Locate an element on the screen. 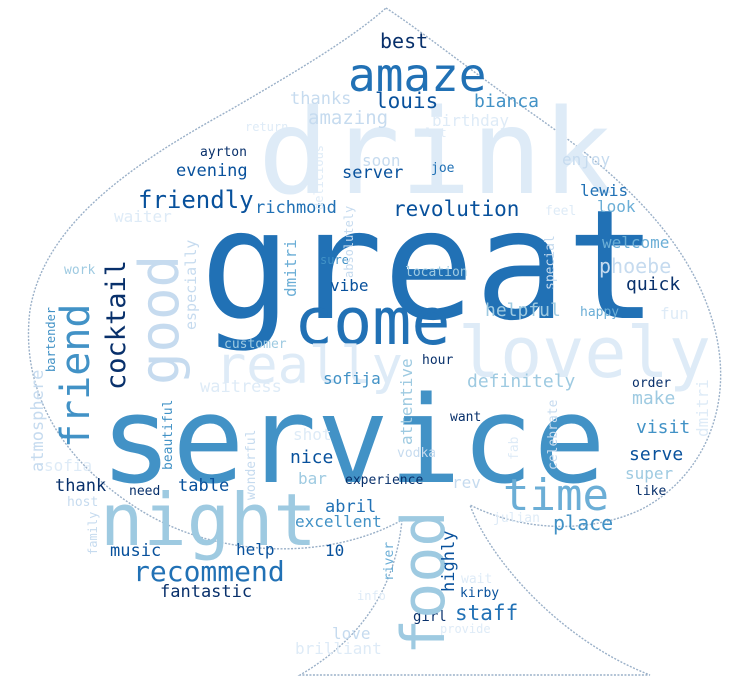  word-help: help is located at coordinates (255, 549).